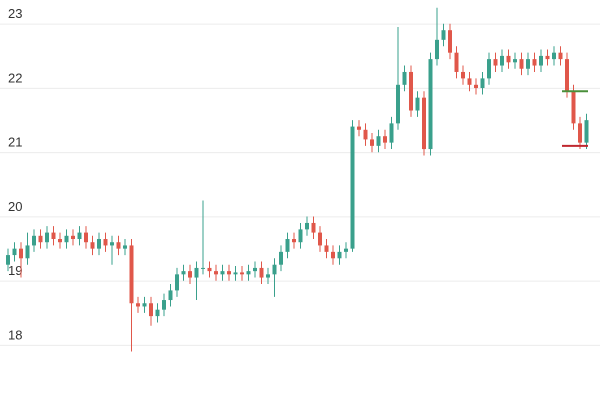 The height and width of the screenshot is (405, 600). I want to click on y-tick-label: 20, so click(15, 206).